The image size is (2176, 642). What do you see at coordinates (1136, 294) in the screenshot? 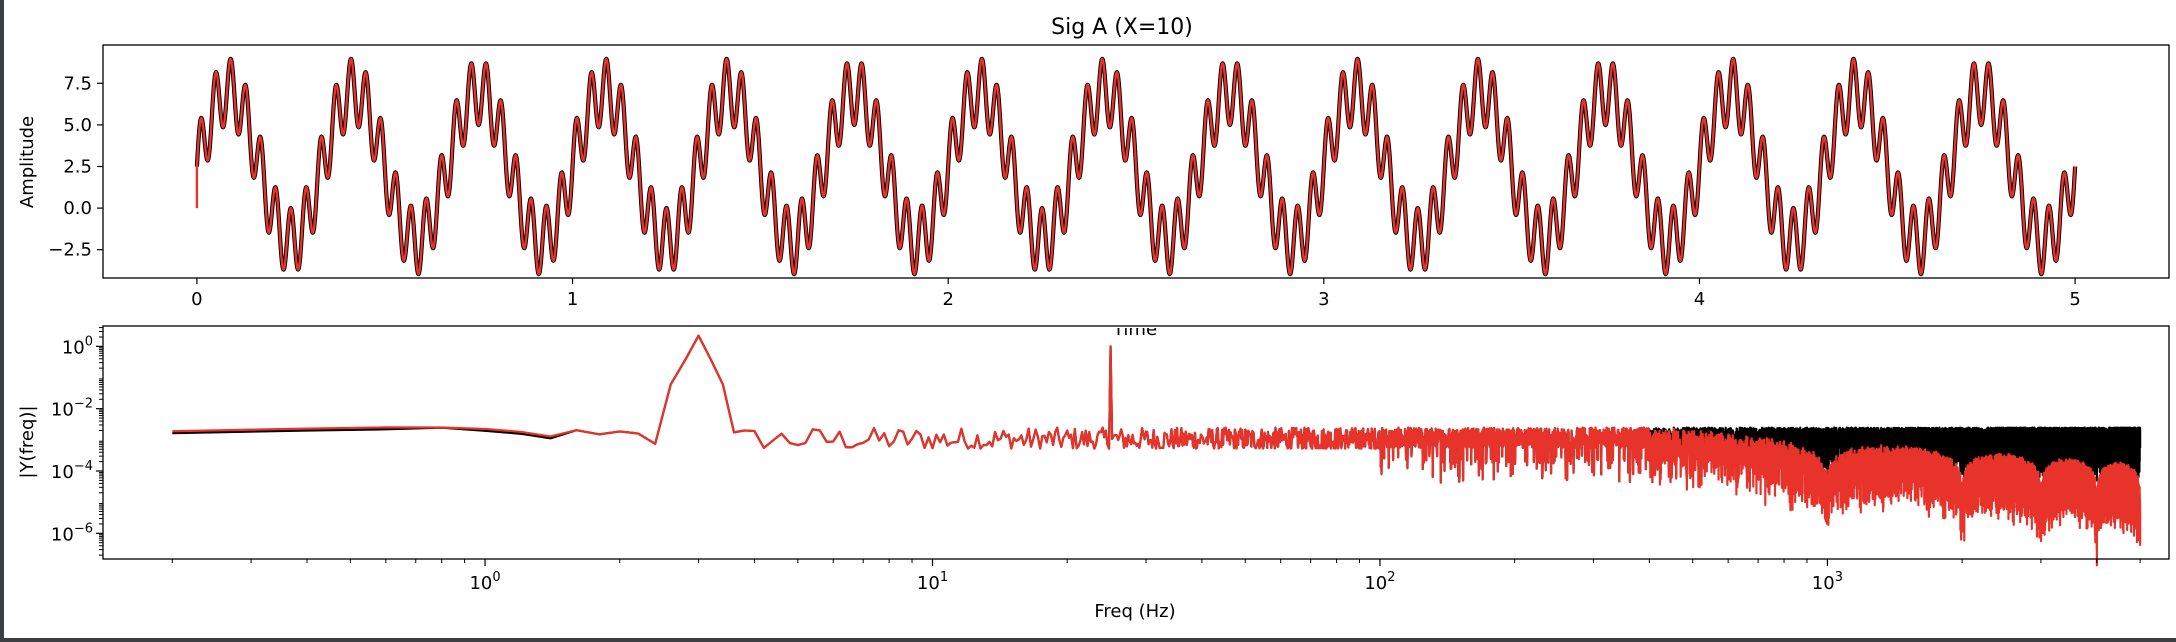
I see `time-x-ticks: 0 1 2 3 4 5` at bounding box center [1136, 294].